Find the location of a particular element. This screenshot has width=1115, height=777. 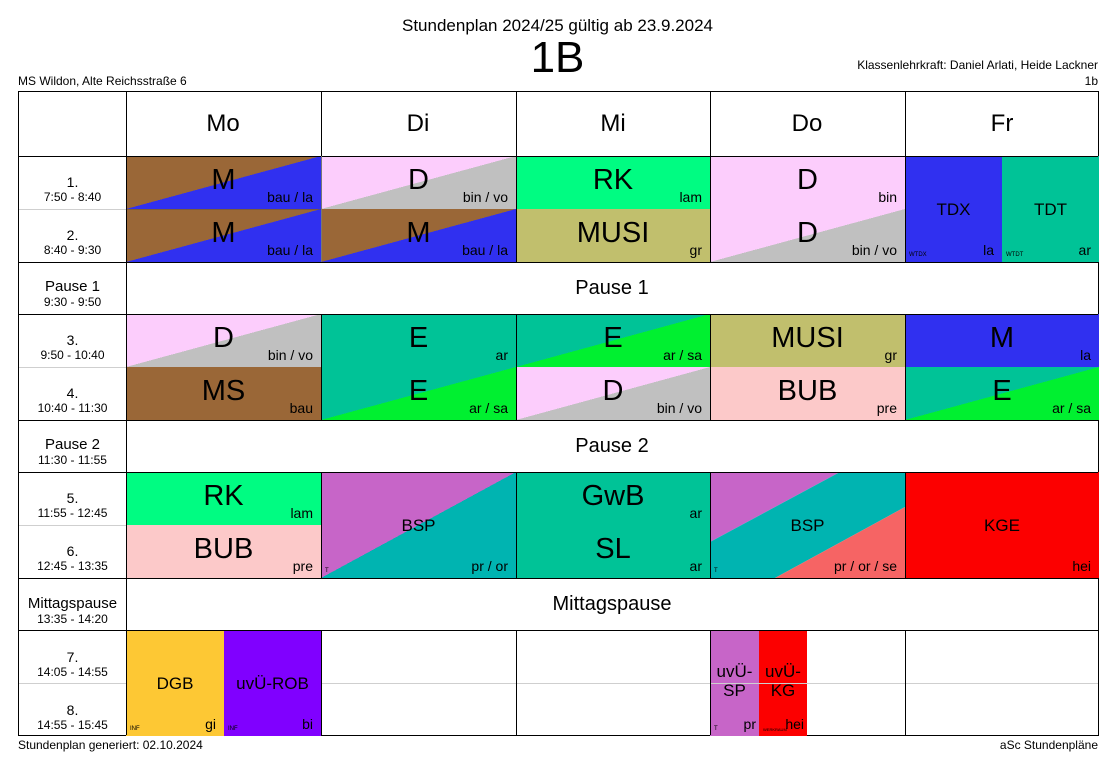

day-header-mo: Mo is located at coordinates (223, 123).